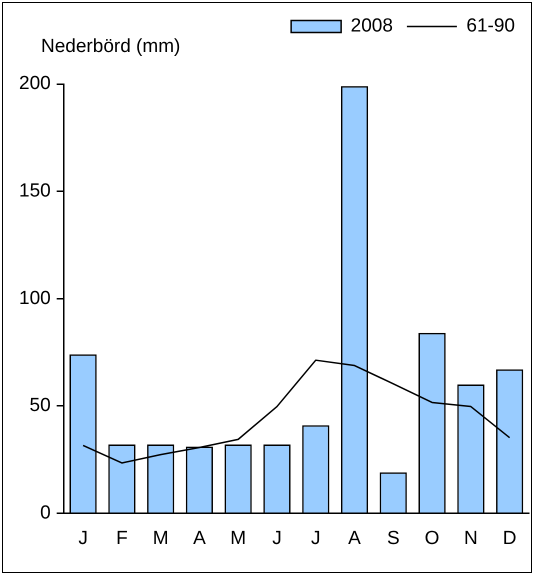 This screenshot has height=575, width=534. What do you see at coordinates (432, 538) in the screenshot?
I see `x-tick-label: O` at bounding box center [432, 538].